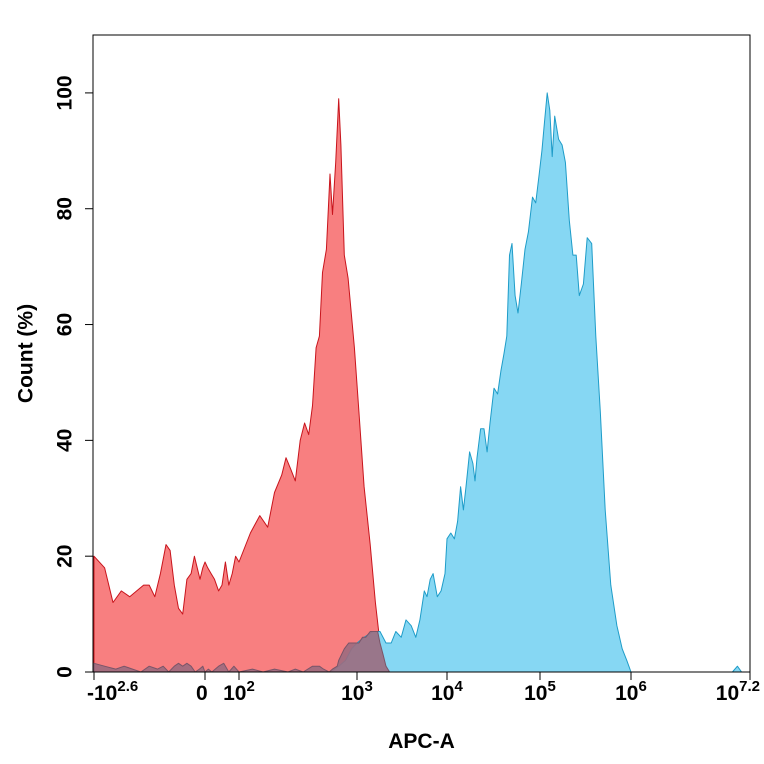  What do you see at coordinates (65, 208) in the screenshot?
I see `y-tick-label: 80` at bounding box center [65, 208].